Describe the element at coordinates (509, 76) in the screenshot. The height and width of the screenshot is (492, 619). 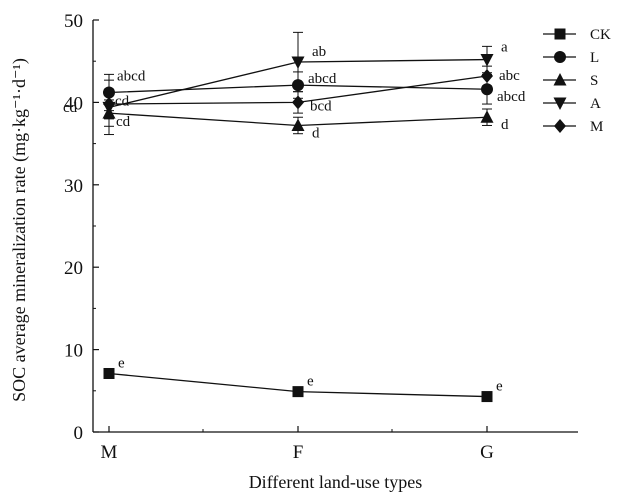
I see `data-label: abc` at that location.